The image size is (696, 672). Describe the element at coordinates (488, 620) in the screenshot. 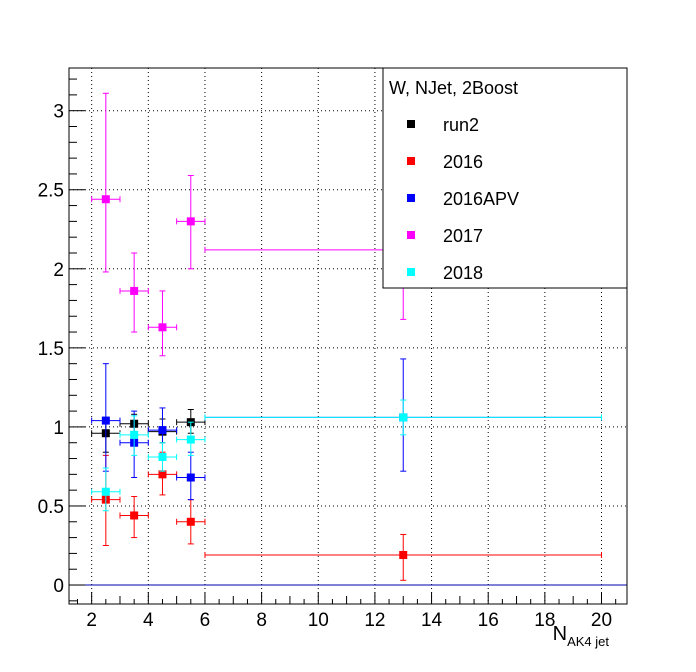

I see `x-tick-label: 16` at that location.